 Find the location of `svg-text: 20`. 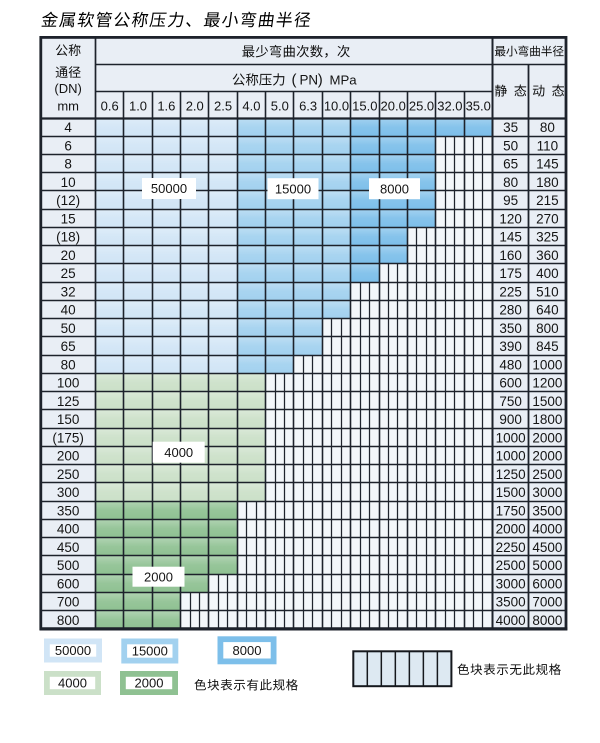

svg-text: 20 is located at coordinates (68, 255).